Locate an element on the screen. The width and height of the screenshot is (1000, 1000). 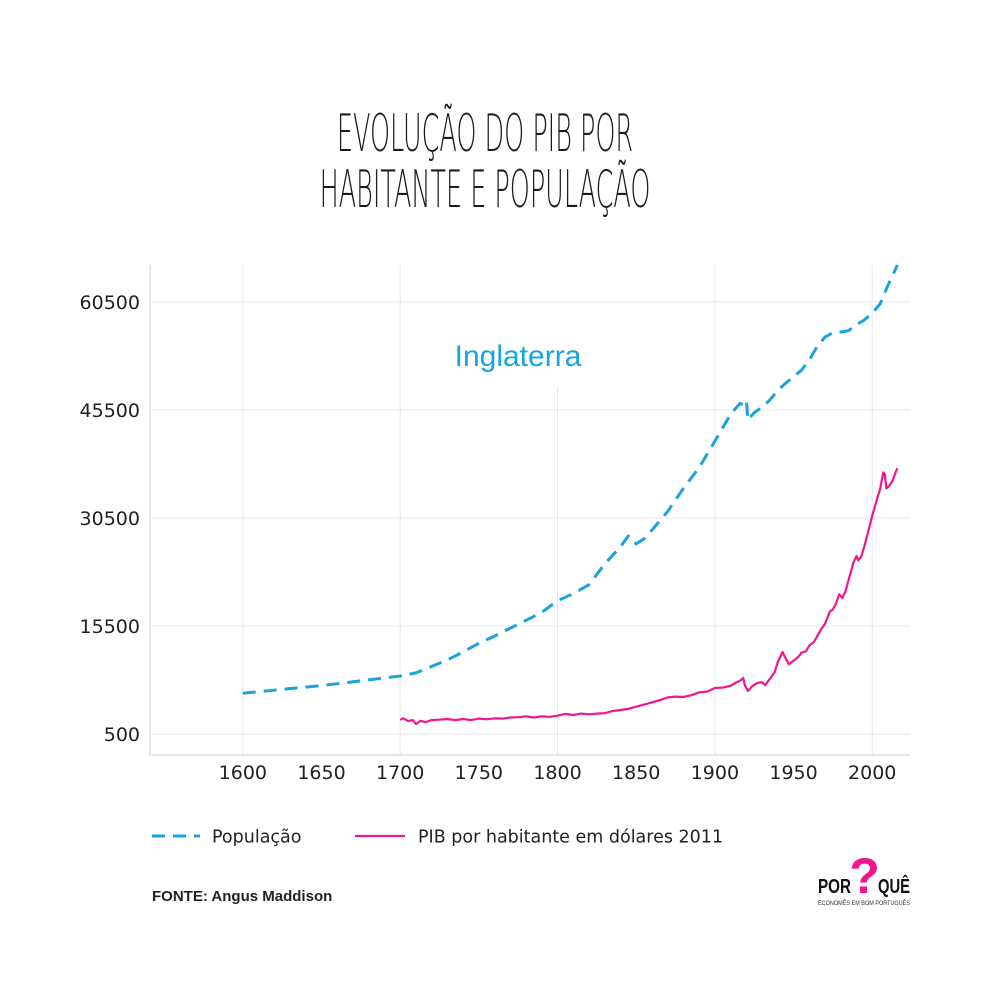
x-tick-label: 1650 is located at coordinates (321, 773).